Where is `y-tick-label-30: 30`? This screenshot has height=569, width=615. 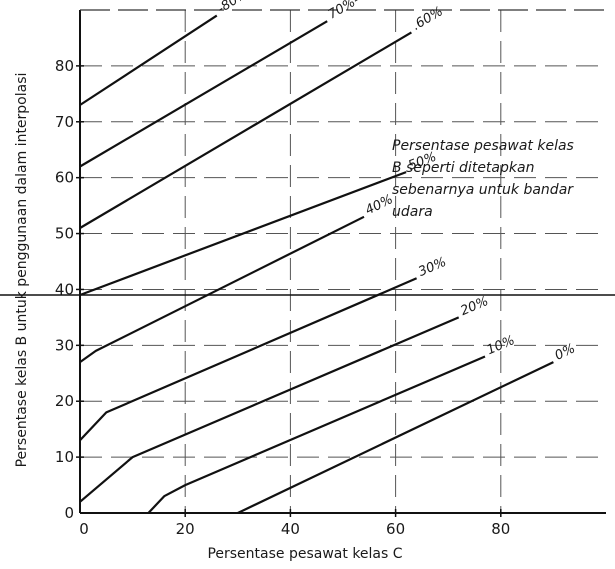
y-tick-label-30: 30 is located at coordinates (64, 345).